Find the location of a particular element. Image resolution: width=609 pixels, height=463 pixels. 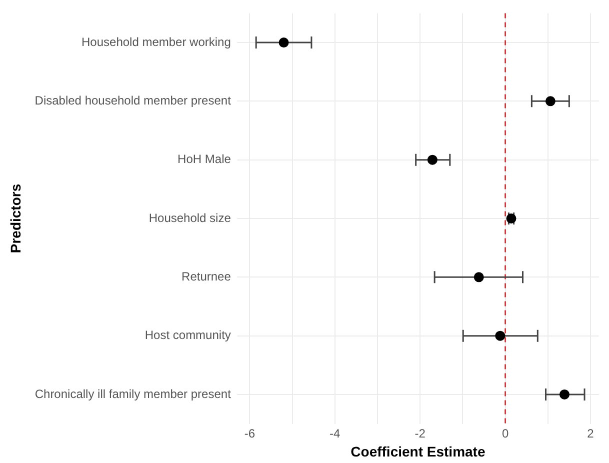

y-tick-label: Chronically ill family member present is located at coordinates (133, 393).